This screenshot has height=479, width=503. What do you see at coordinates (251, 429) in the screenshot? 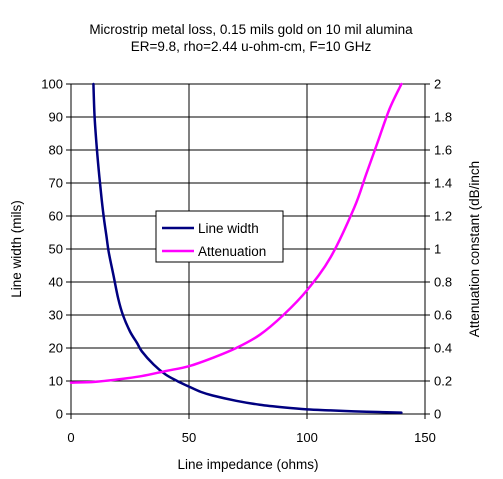
I see `x-axis-ticks: 0 50 100 150` at bounding box center [251, 429].